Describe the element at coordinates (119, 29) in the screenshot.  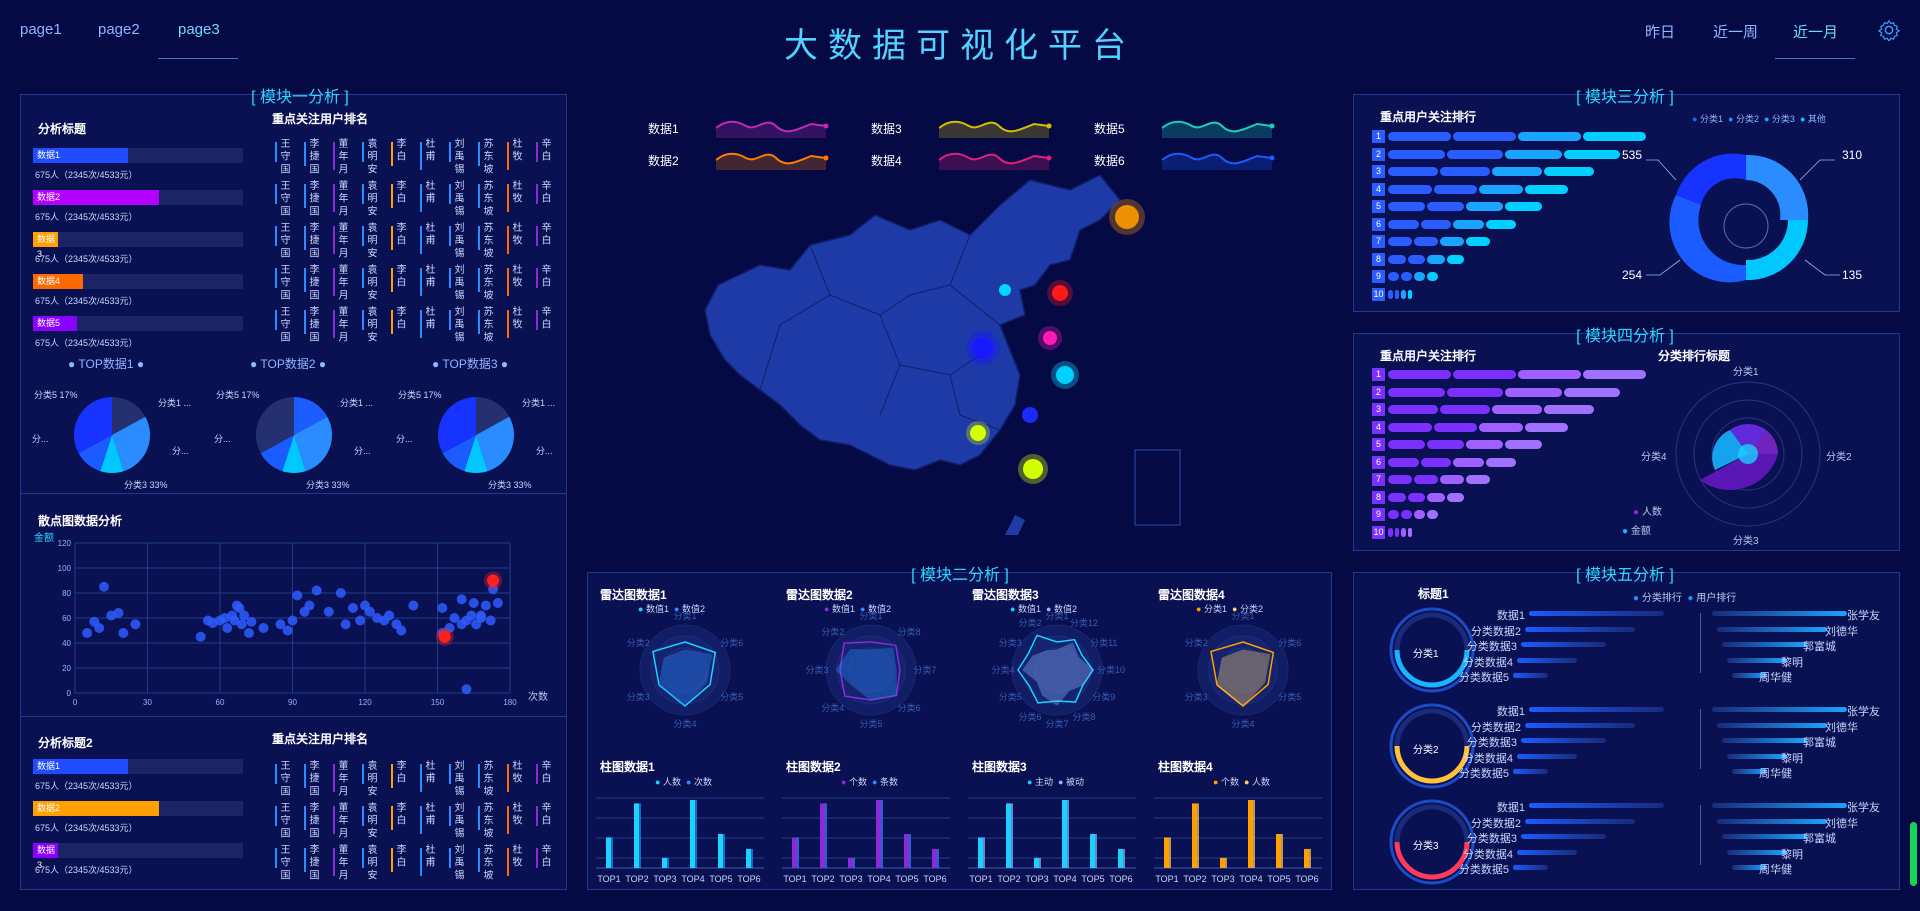
I see `tab-page2: page2` at that location.